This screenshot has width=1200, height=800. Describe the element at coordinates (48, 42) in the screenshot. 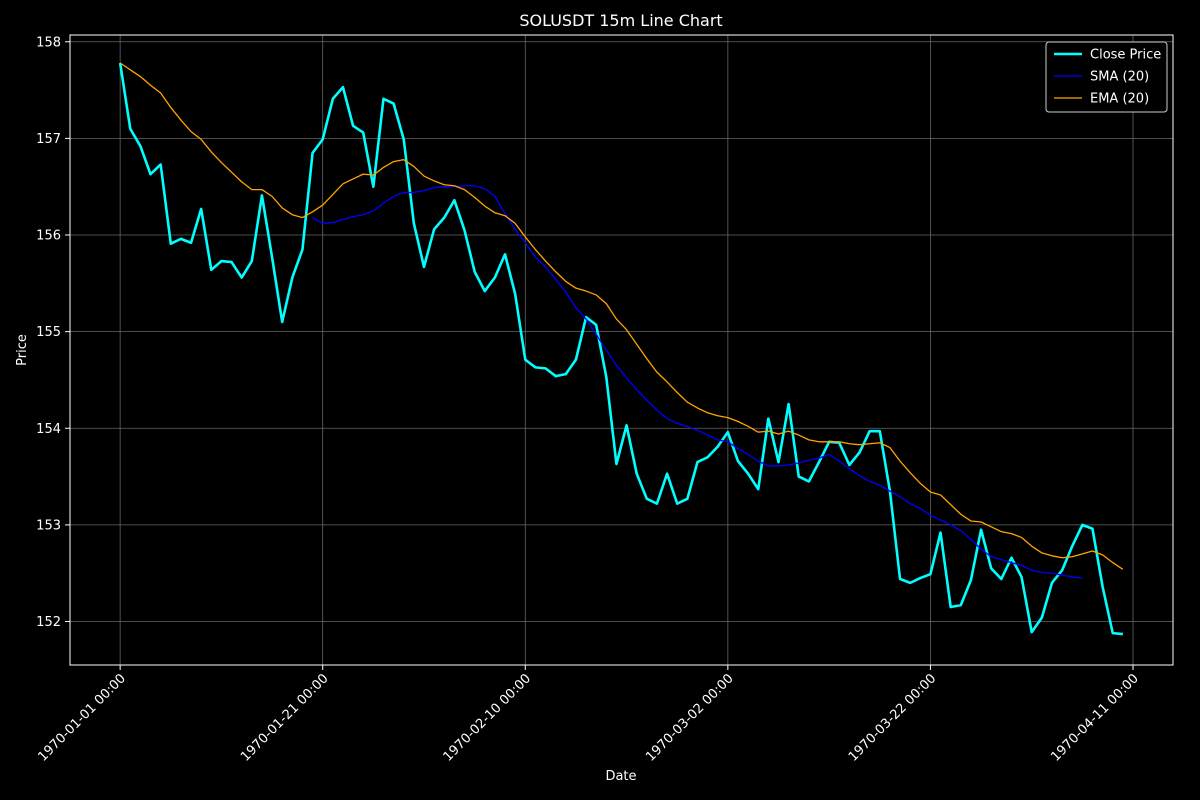

I see `y-tick-label: 158` at that location.